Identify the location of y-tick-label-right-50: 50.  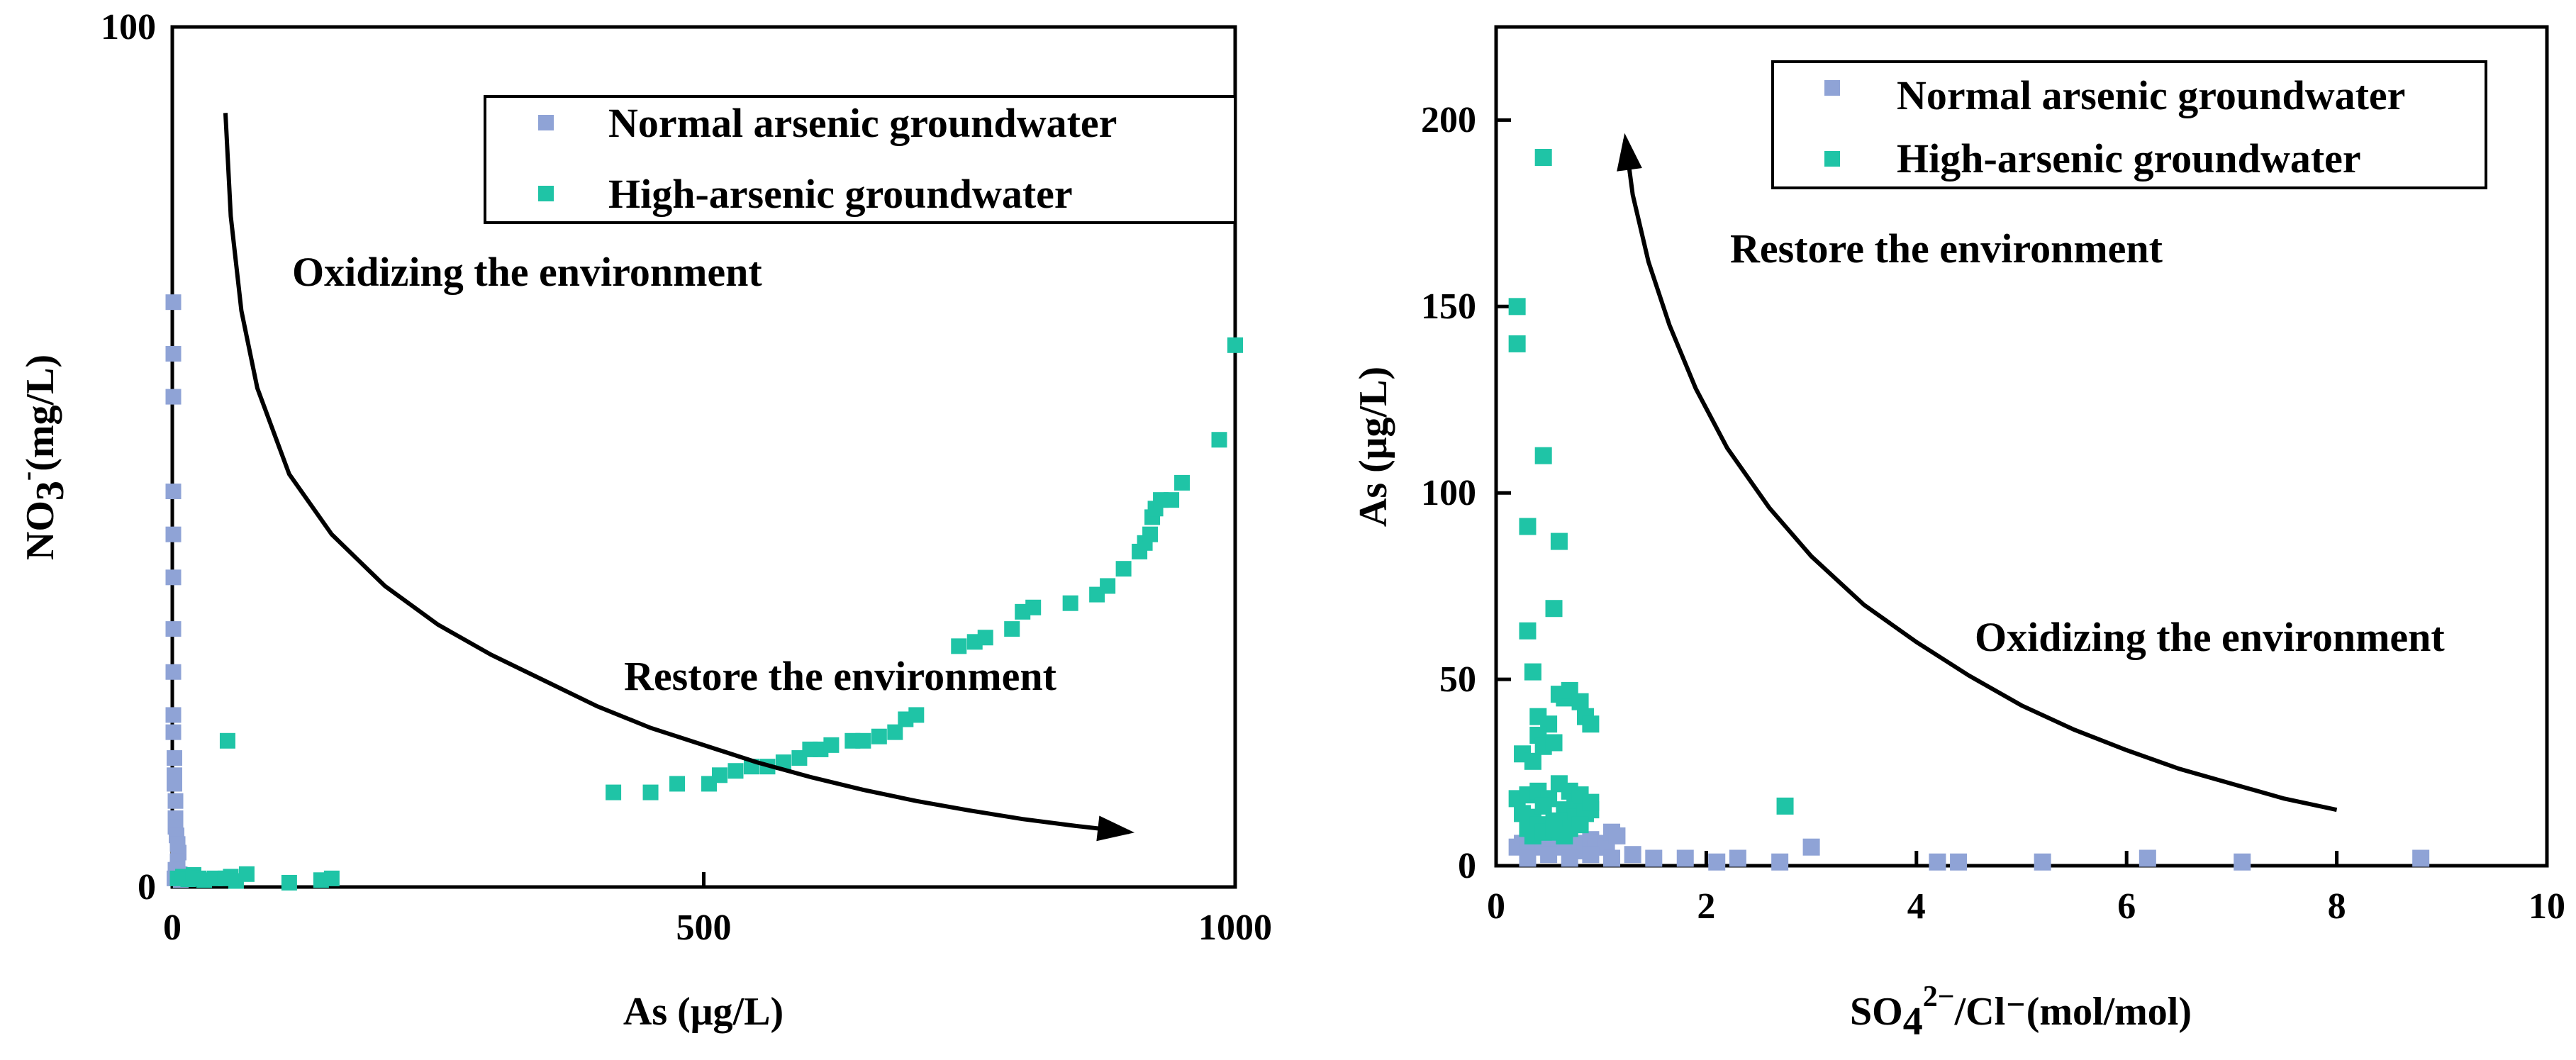
(1457, 679).